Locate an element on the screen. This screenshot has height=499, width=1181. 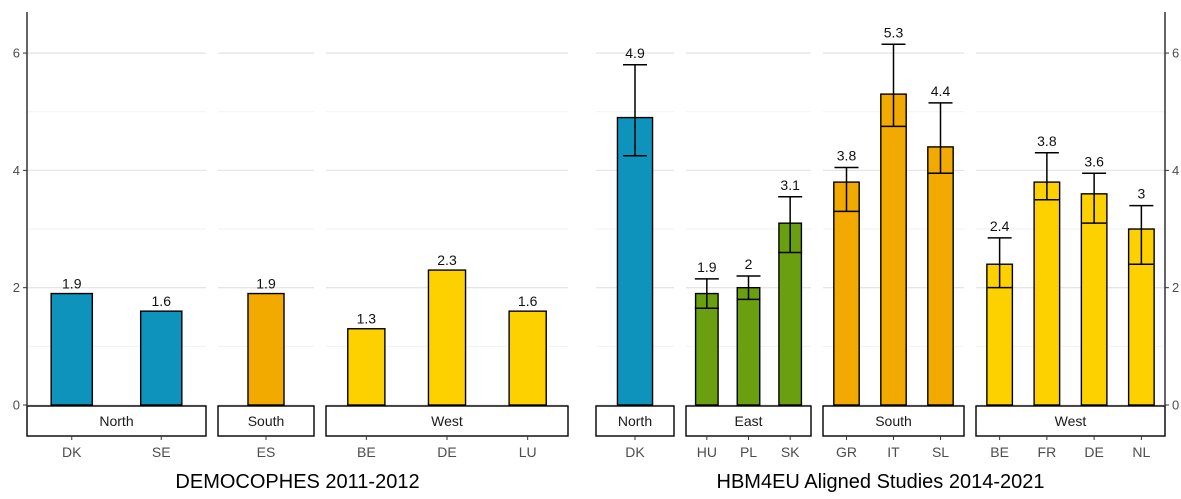
x-tick-label: LU is located at coordinates (528, 452).